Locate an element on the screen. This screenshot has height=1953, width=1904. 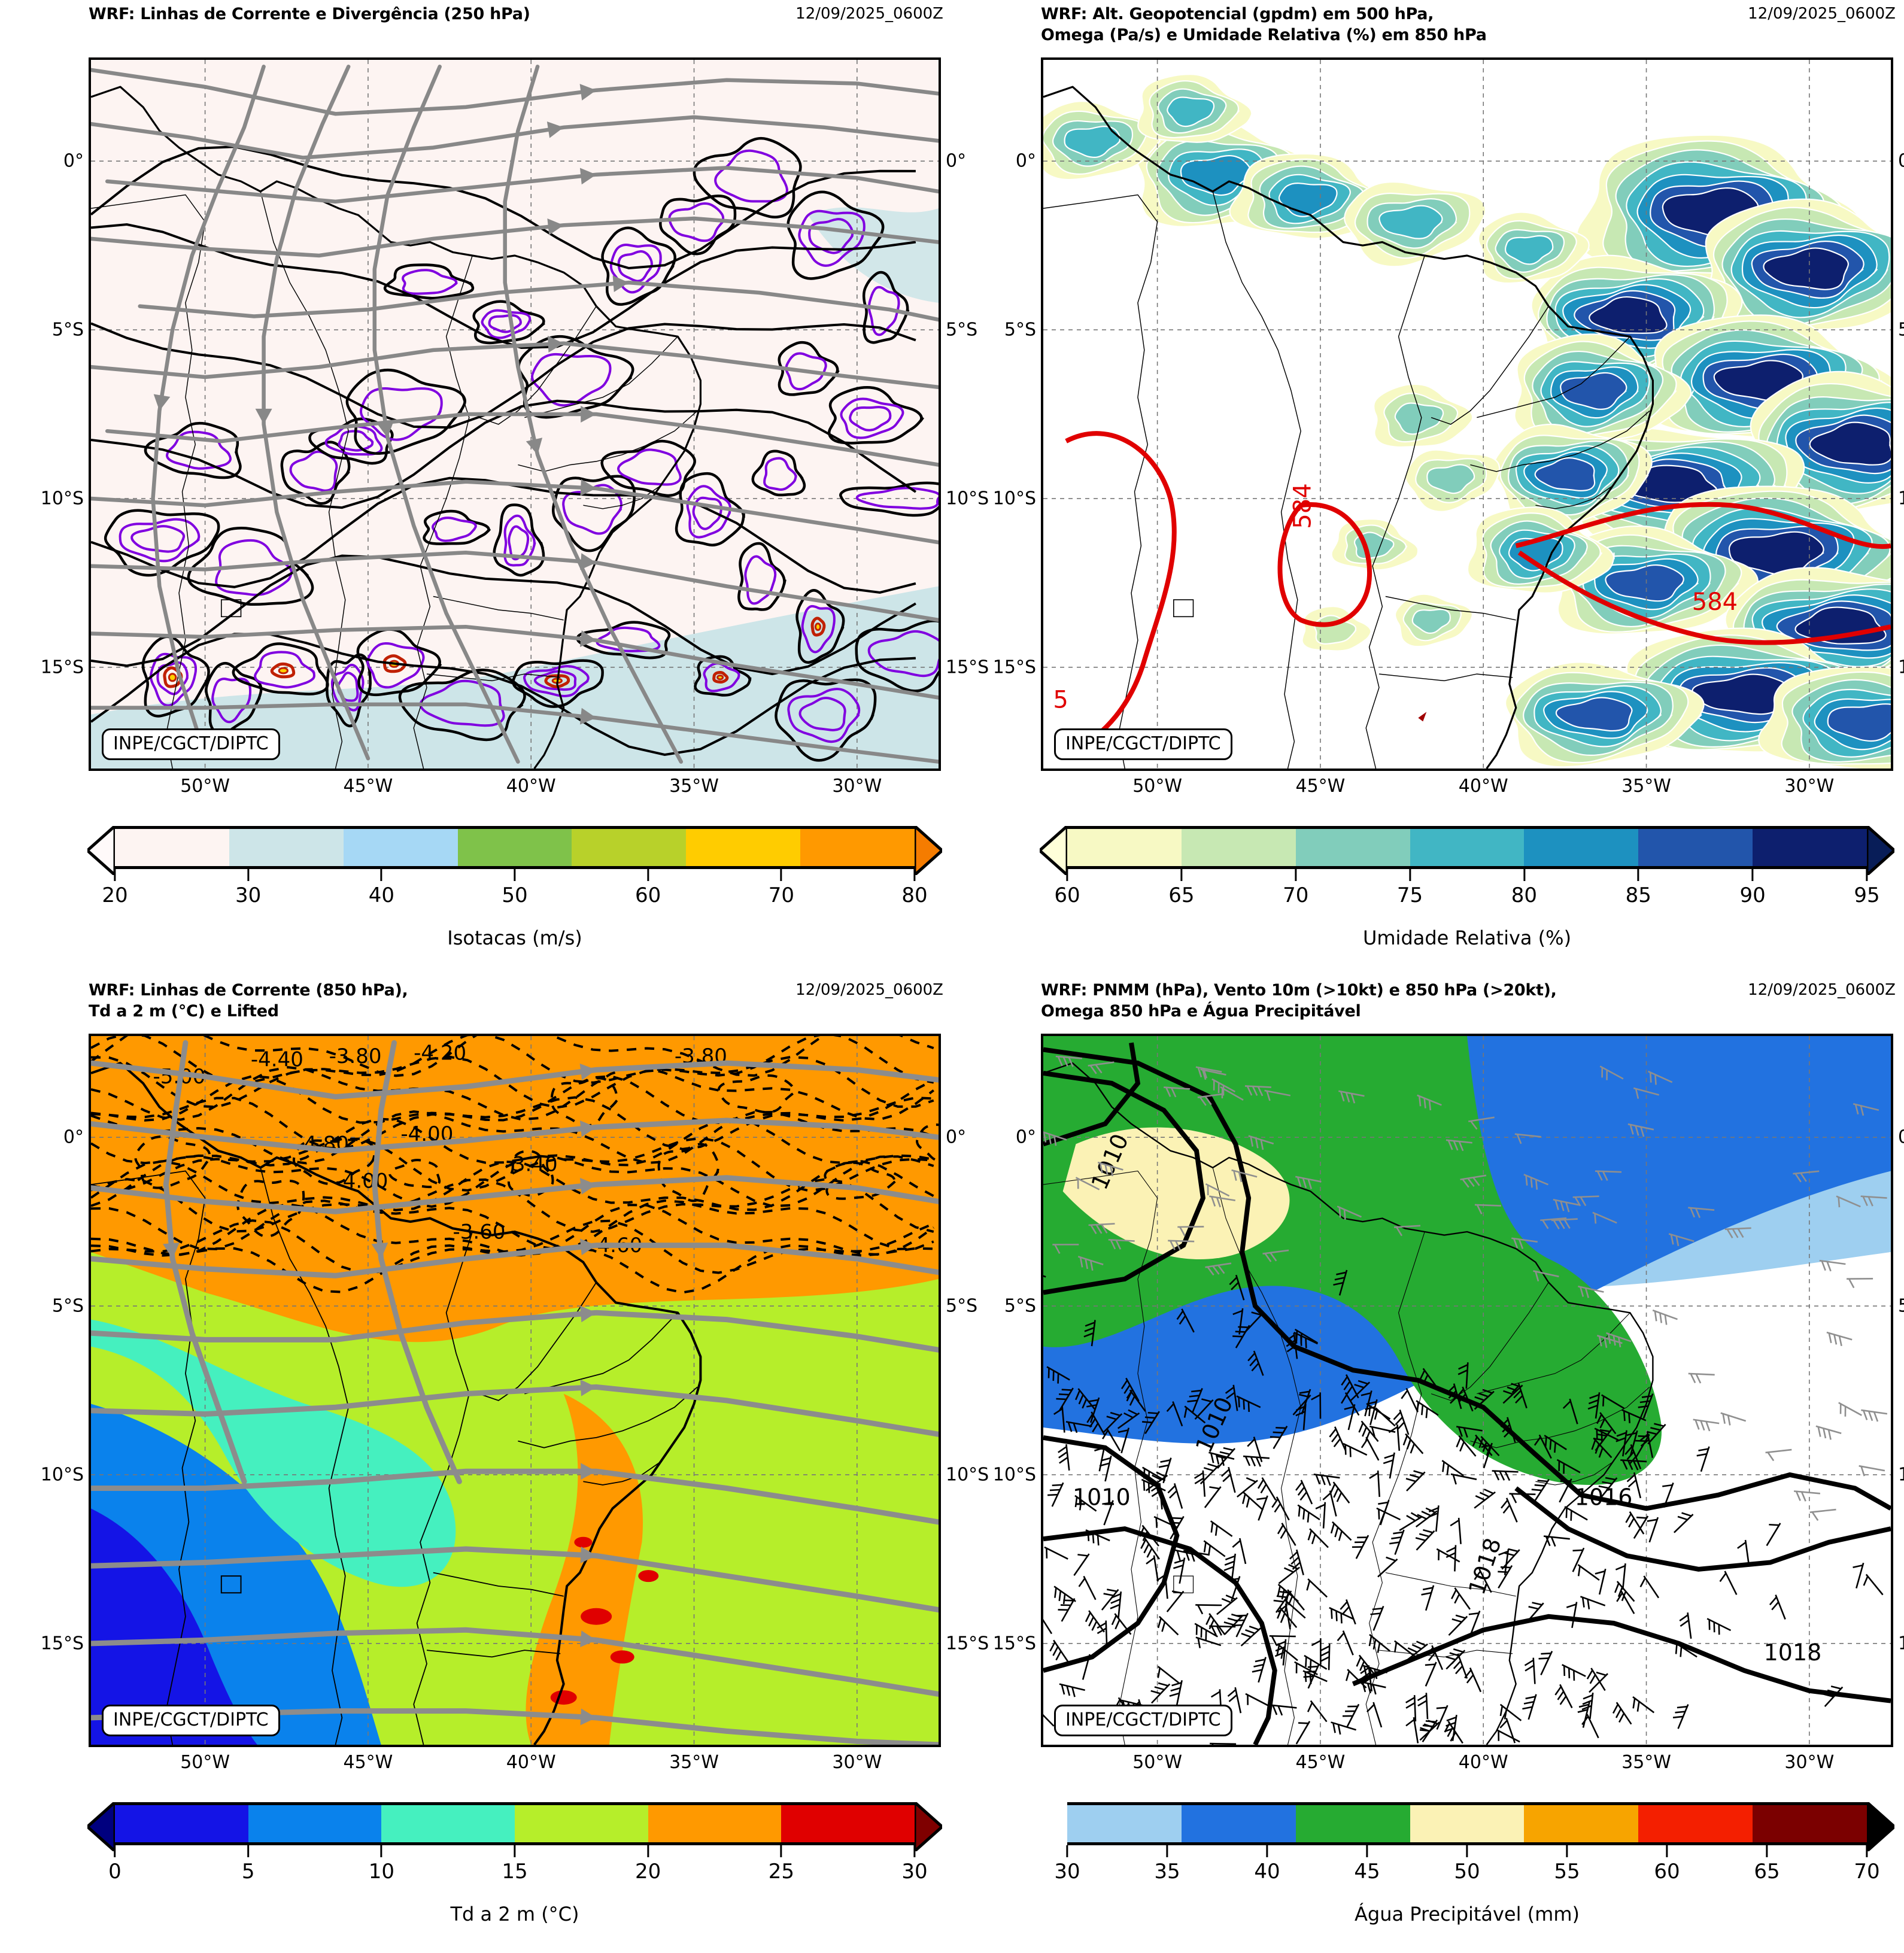
tick-label: 25 is located at coordinates (781, 1872).